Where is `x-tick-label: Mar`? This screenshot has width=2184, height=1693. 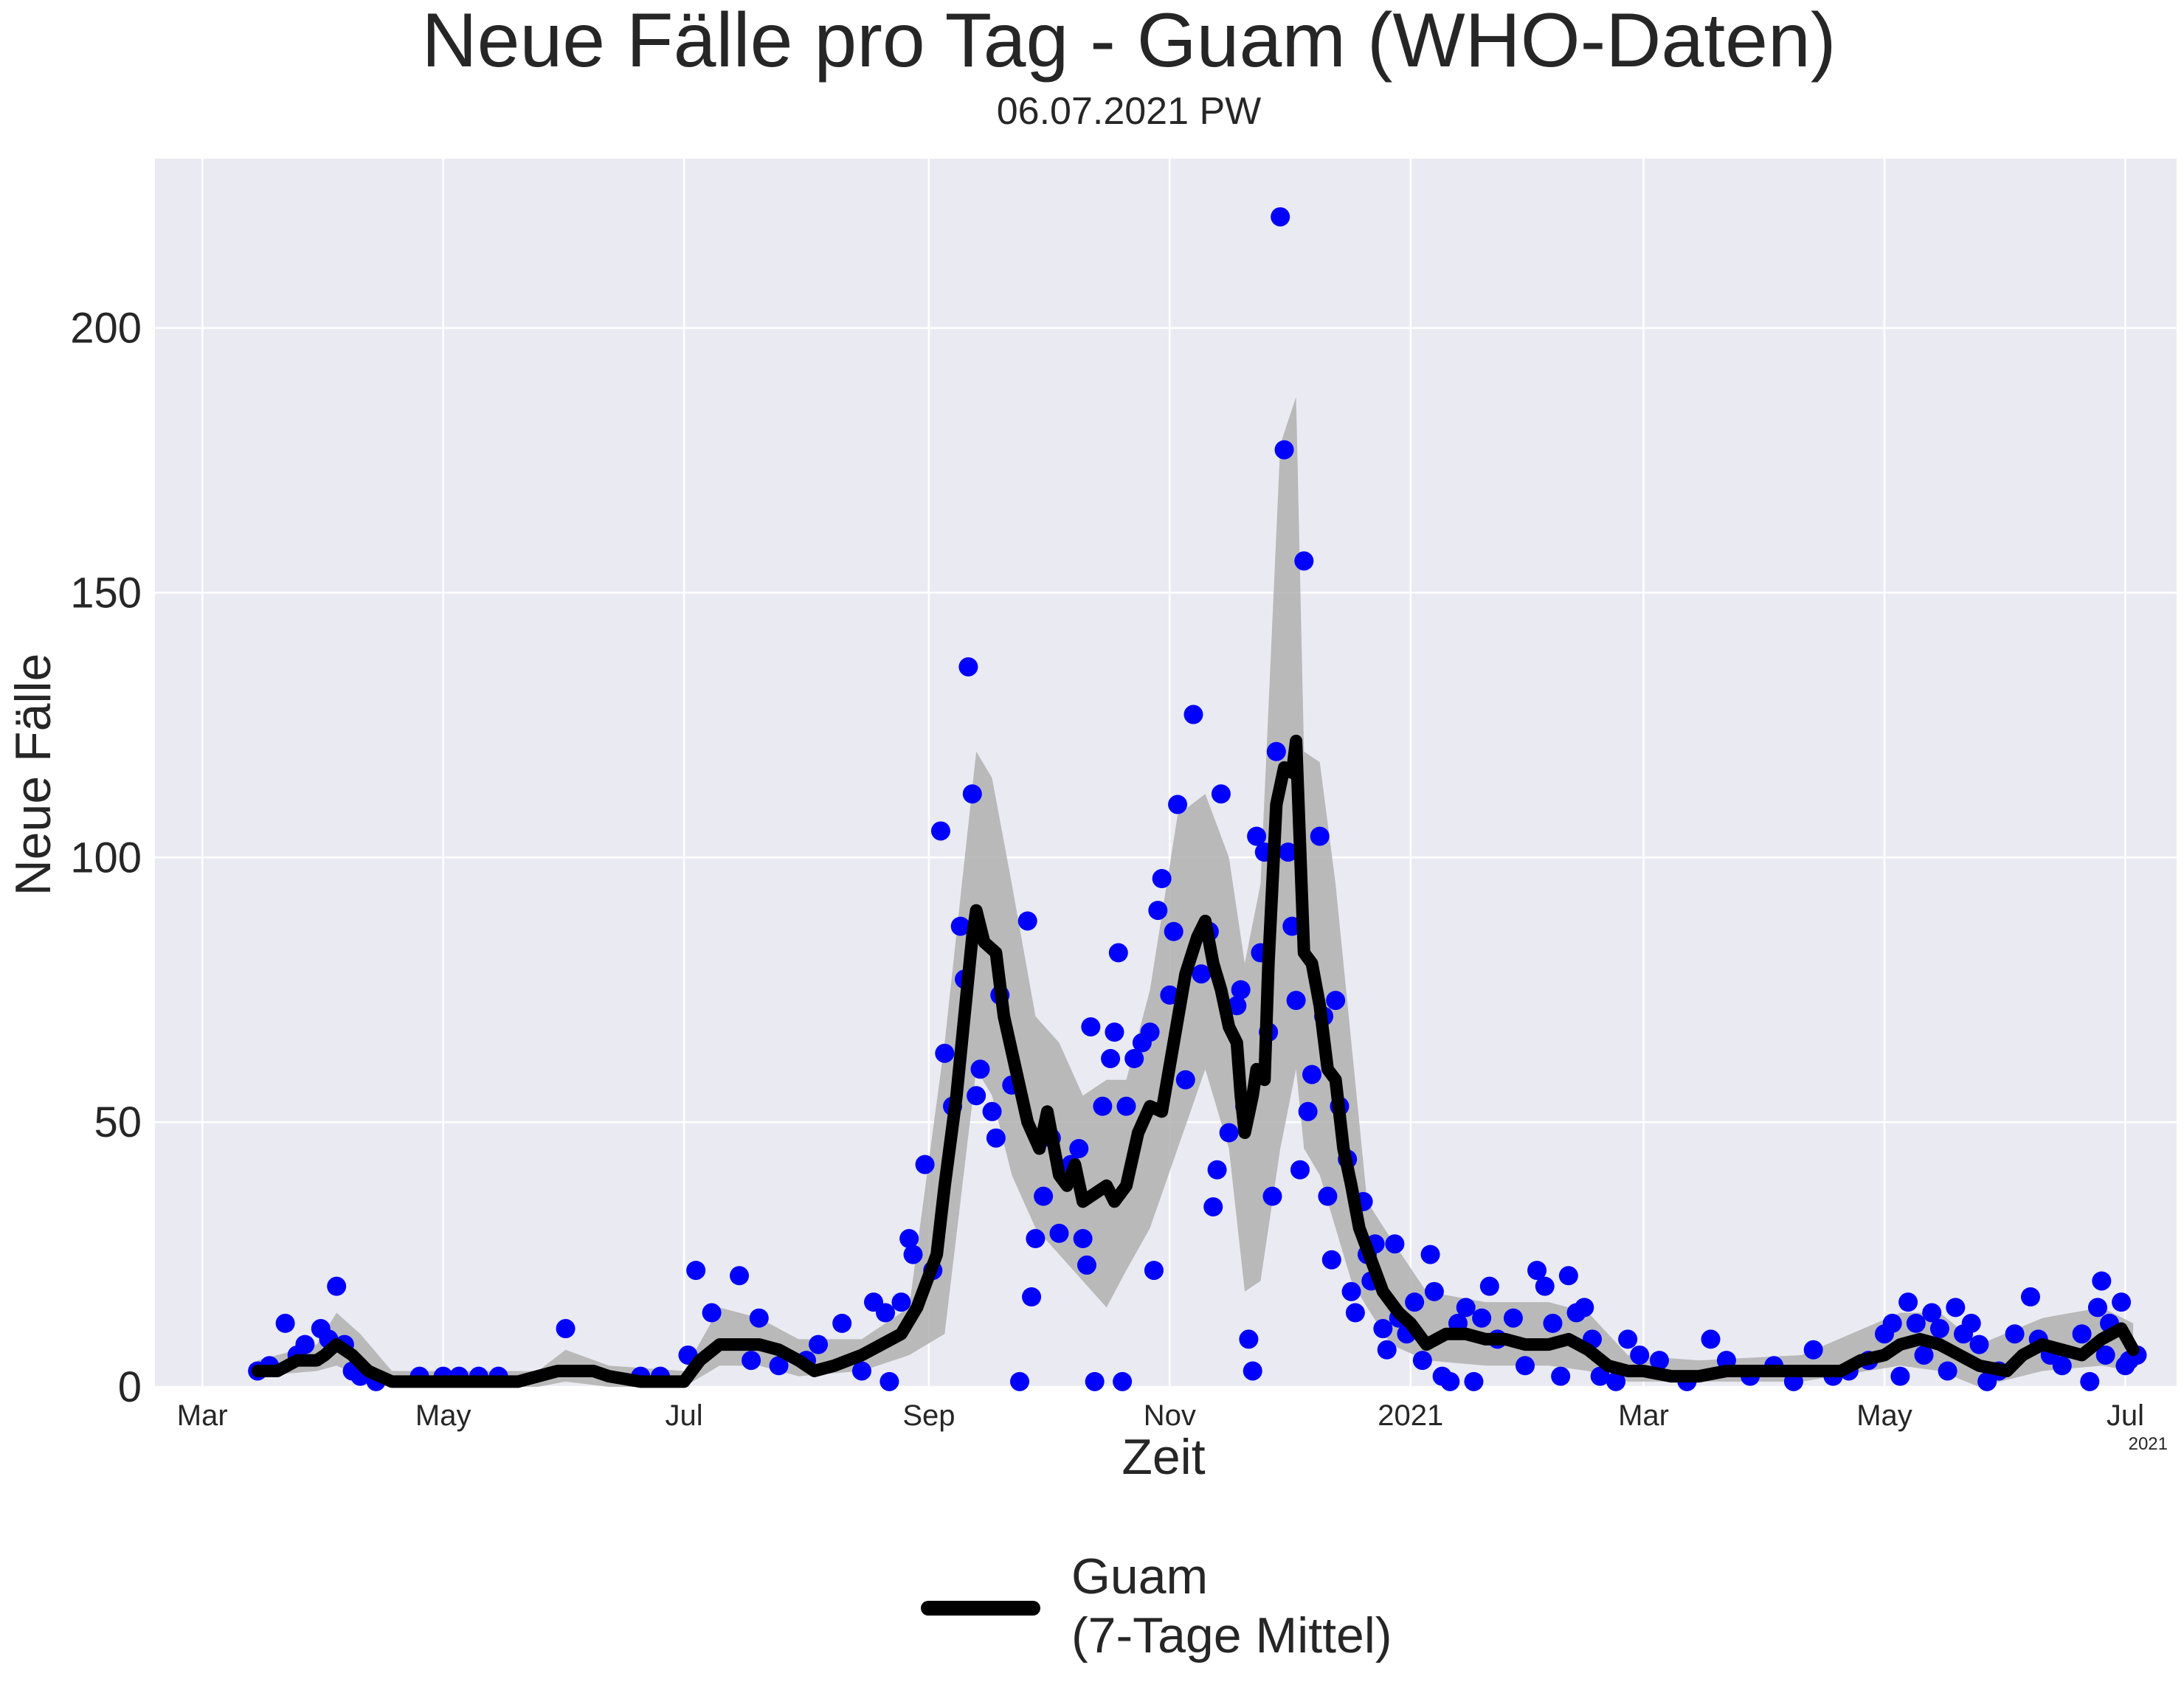 x-tick-label: Mar is located at coordinates (203, 1415).